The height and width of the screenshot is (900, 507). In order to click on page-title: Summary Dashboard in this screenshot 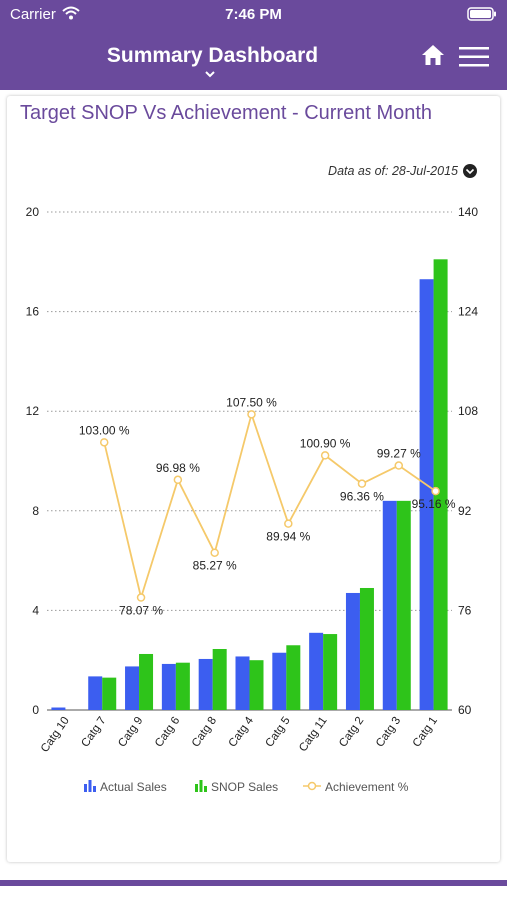, I will do `click(212, 55)`.